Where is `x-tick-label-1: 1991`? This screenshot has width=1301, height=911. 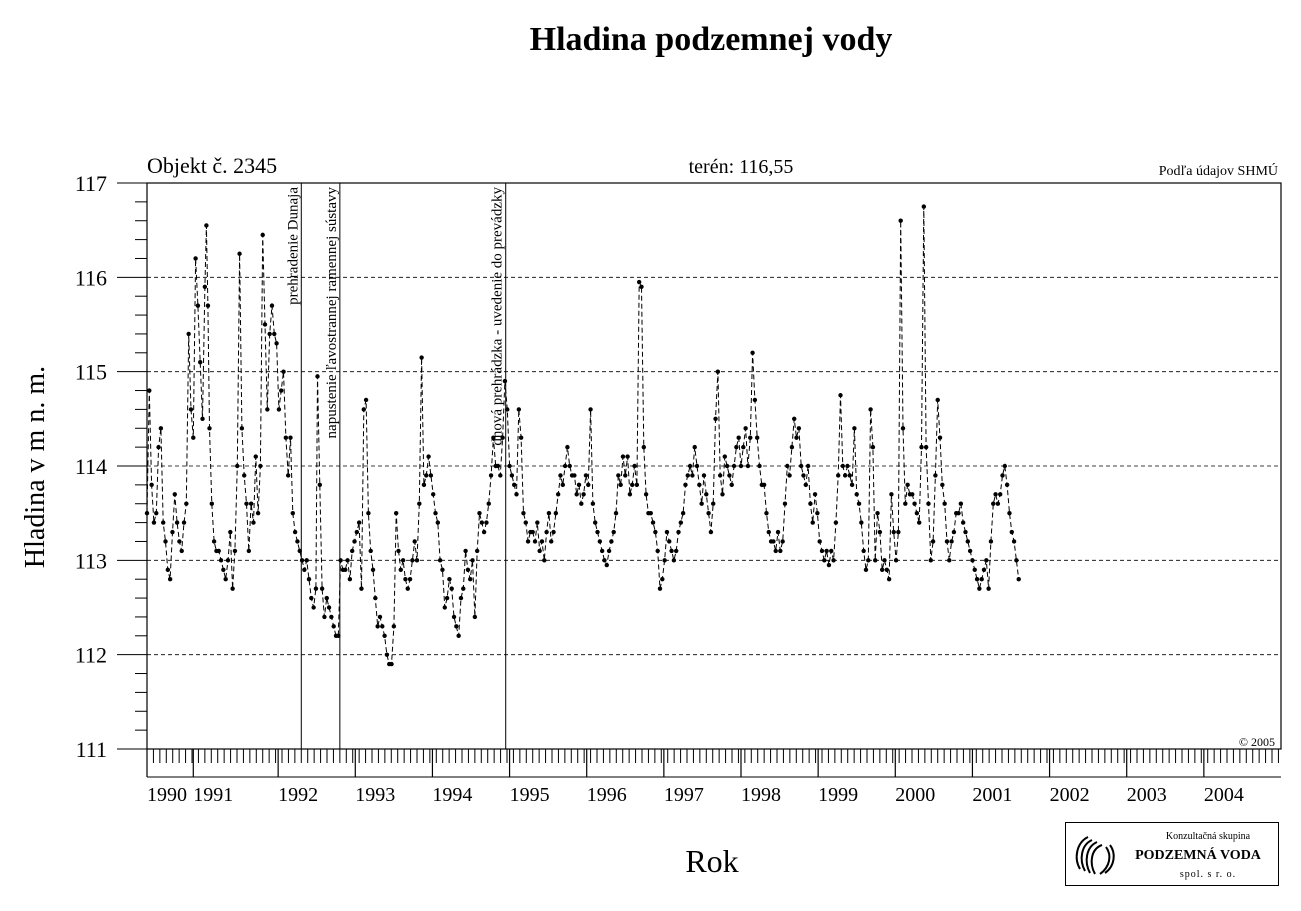 x-tick-label-1: 1991 is located at coordinates (213, 795).